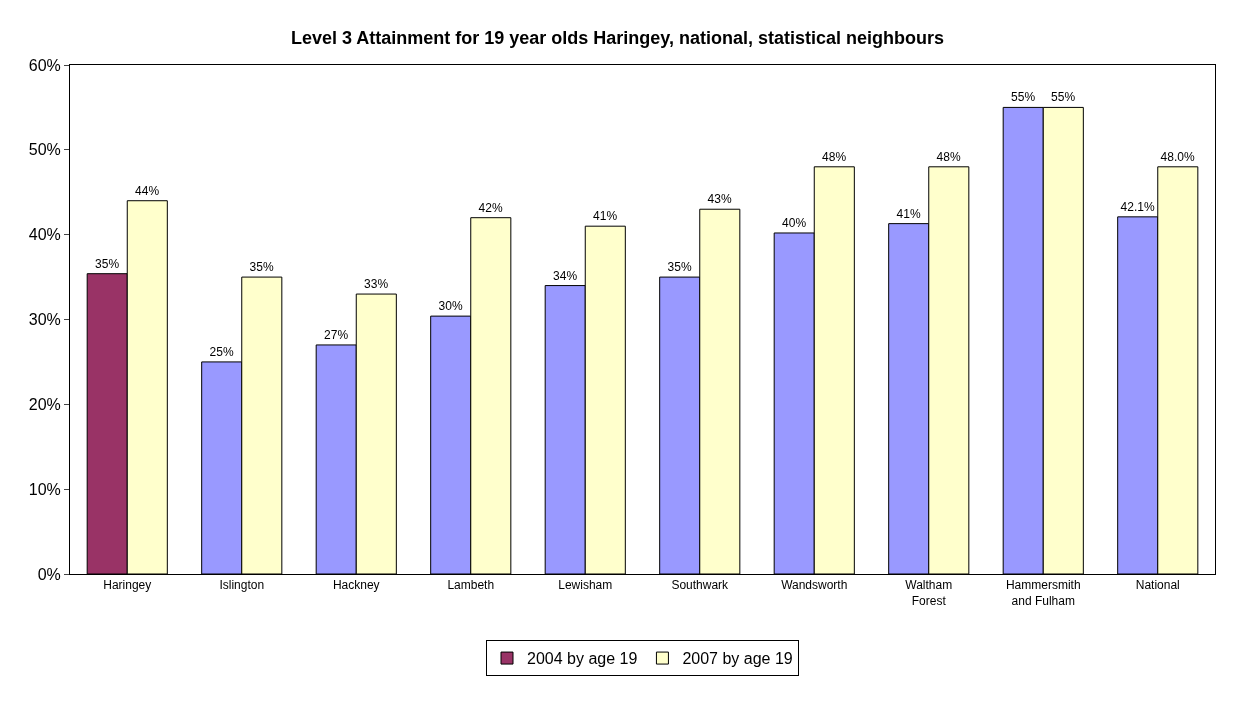 The height and width of the screenshot is (704, 1235). Describe the element at coordinates (356, 585) in the screenshot. I see `x-tick-label: Hackney` at that location.